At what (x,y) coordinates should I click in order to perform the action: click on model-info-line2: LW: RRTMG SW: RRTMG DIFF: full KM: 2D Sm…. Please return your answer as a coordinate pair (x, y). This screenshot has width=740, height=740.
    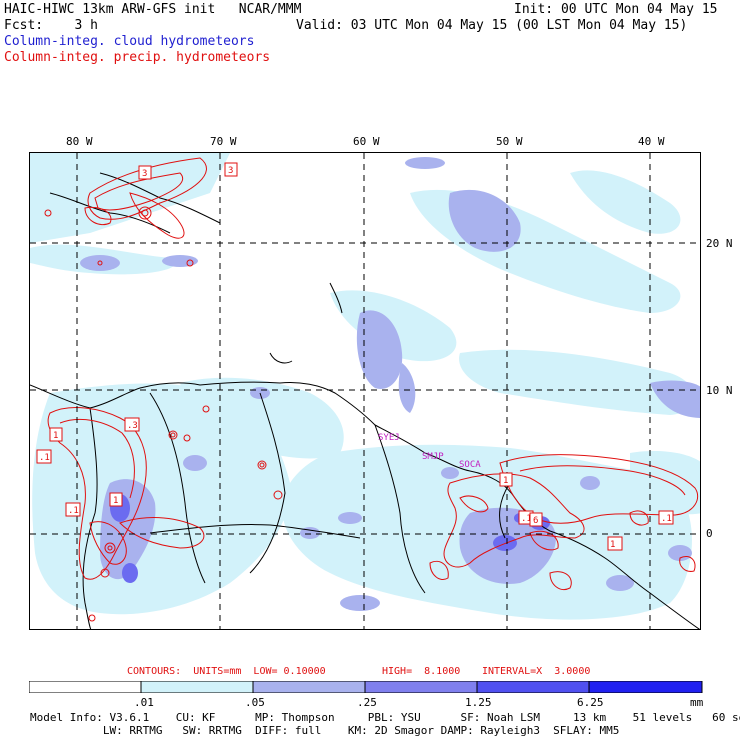
    Looking at the image, I should click on (325, 730).